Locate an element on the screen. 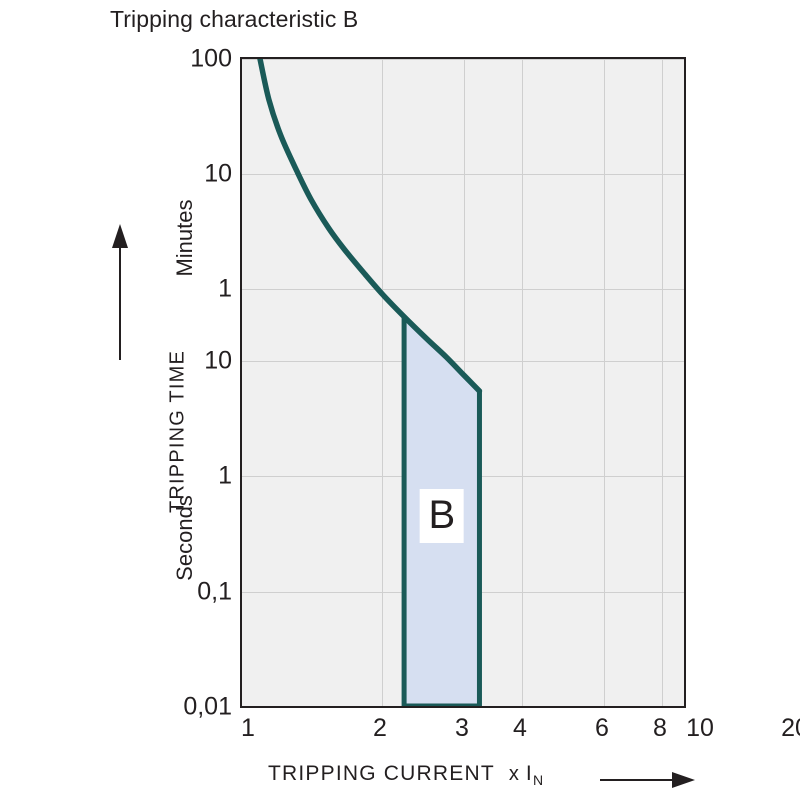 The height and width of the screenshot is (800, 800). y-tick-100min: 100 is located at coordinates (211, 58).